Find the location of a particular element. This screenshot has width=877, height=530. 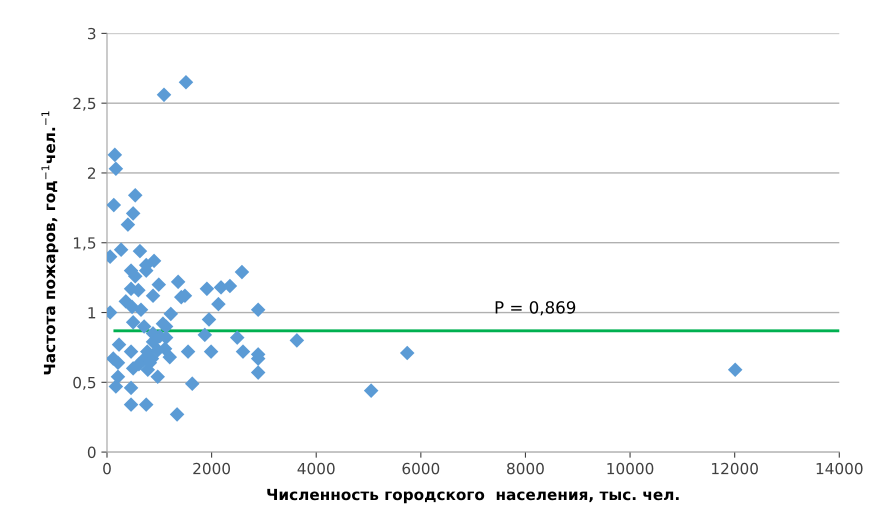

x-tick-label: 12000 is located at coordinates (735, 468).